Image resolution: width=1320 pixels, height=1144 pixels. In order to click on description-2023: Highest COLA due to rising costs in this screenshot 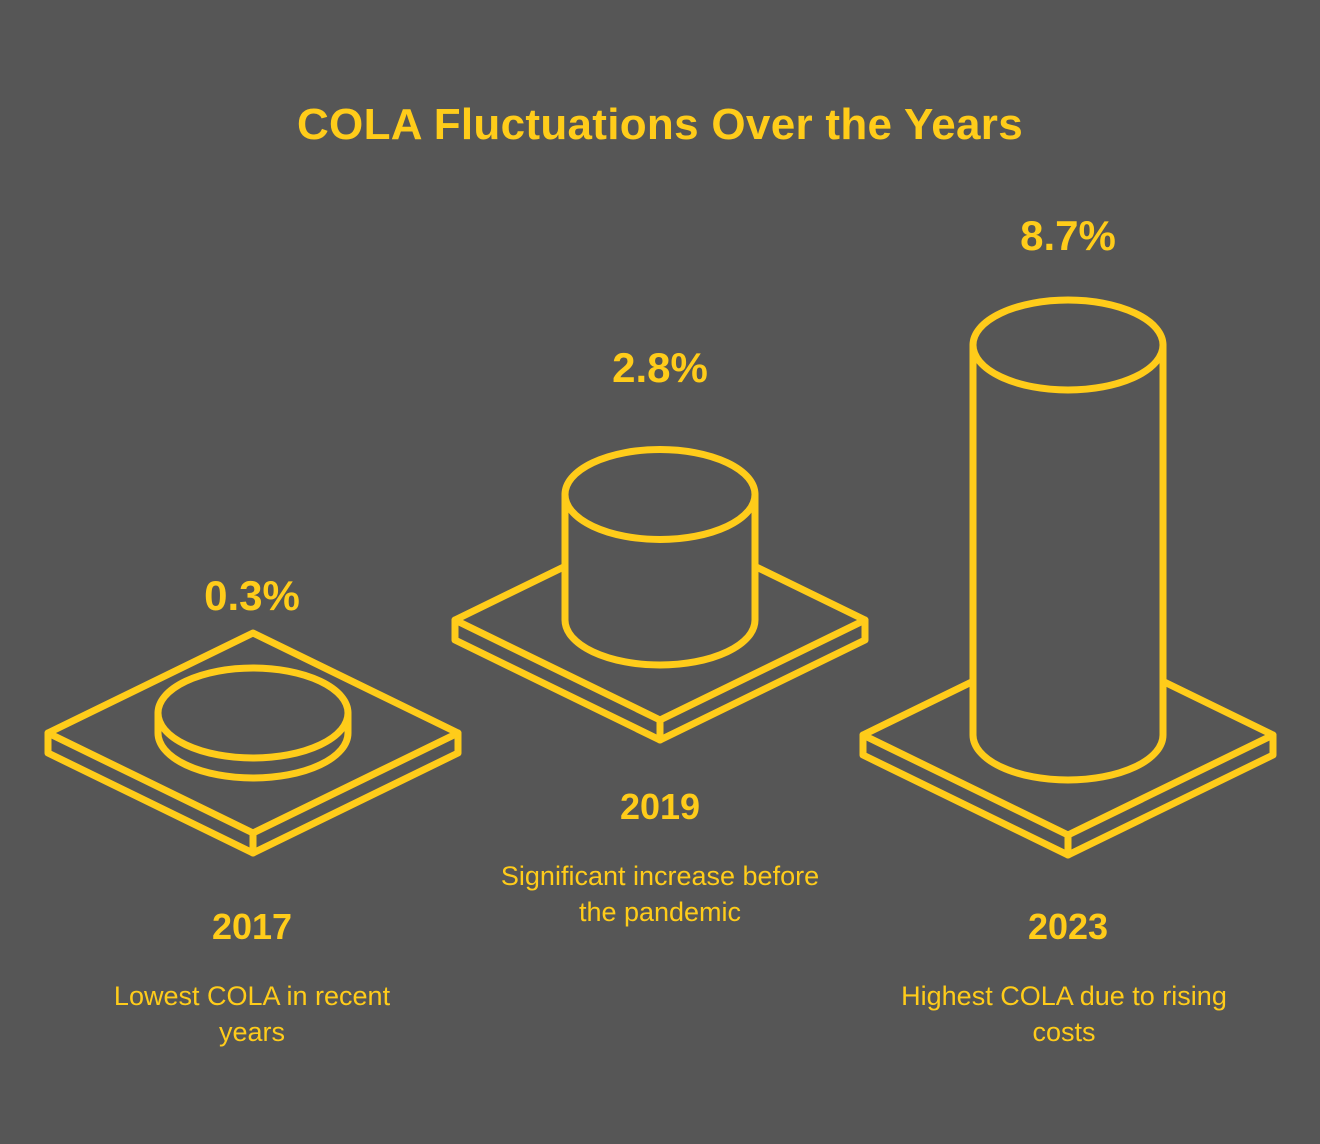, I will do `click(1064, 1014)`.